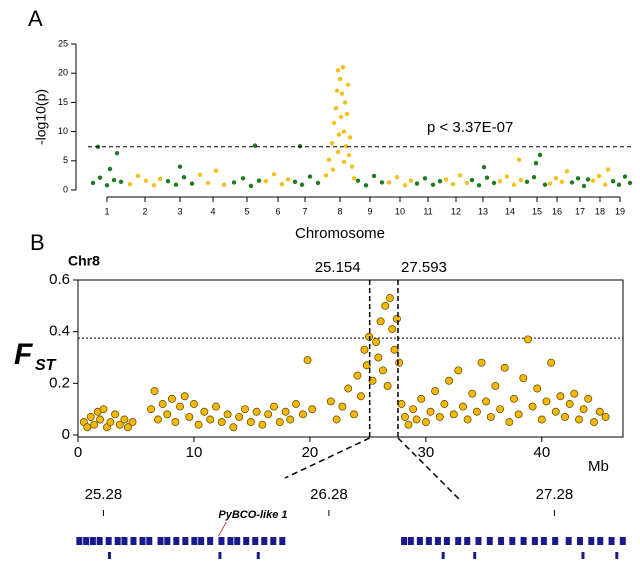 The image size is (640, 574). I want to click on x-axis-label: Mb, so click(598, 466).